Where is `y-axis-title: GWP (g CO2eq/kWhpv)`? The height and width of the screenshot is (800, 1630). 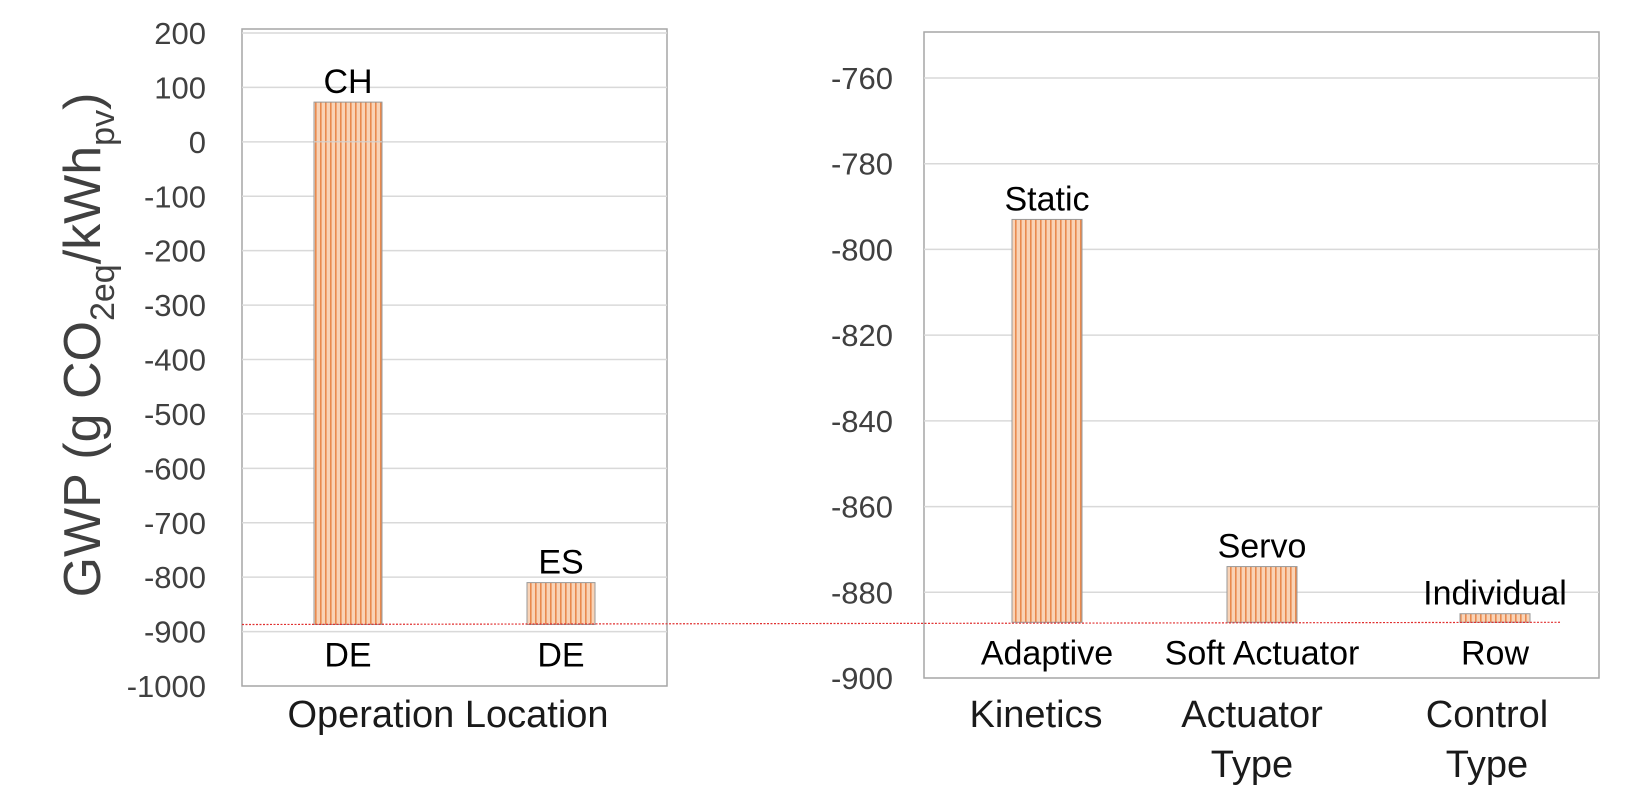 y-axis-title: GWP (g CO2eq/kWhpv) is located at coordinates (88, 345).